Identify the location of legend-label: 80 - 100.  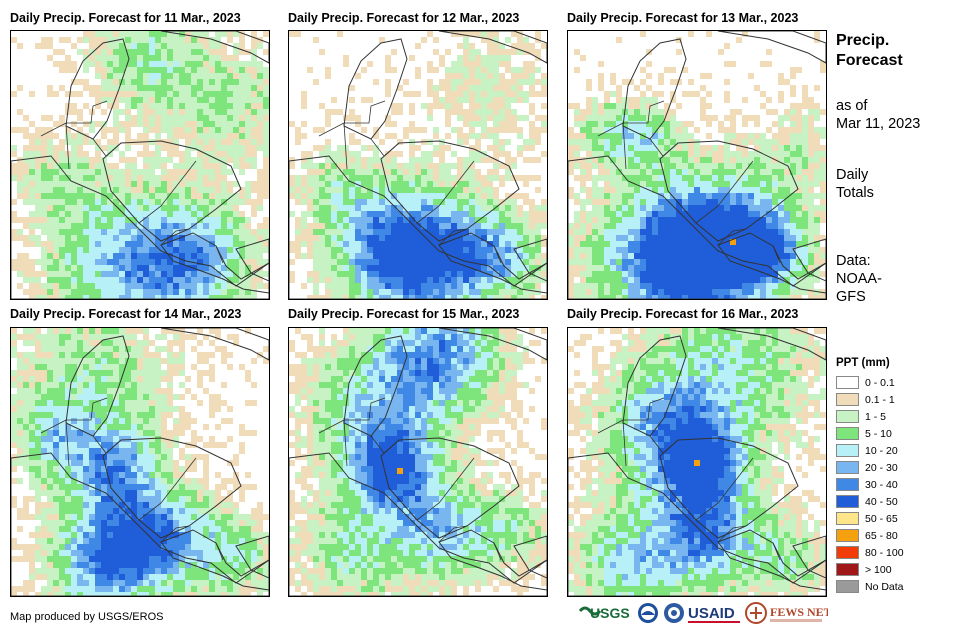
(884, 552).